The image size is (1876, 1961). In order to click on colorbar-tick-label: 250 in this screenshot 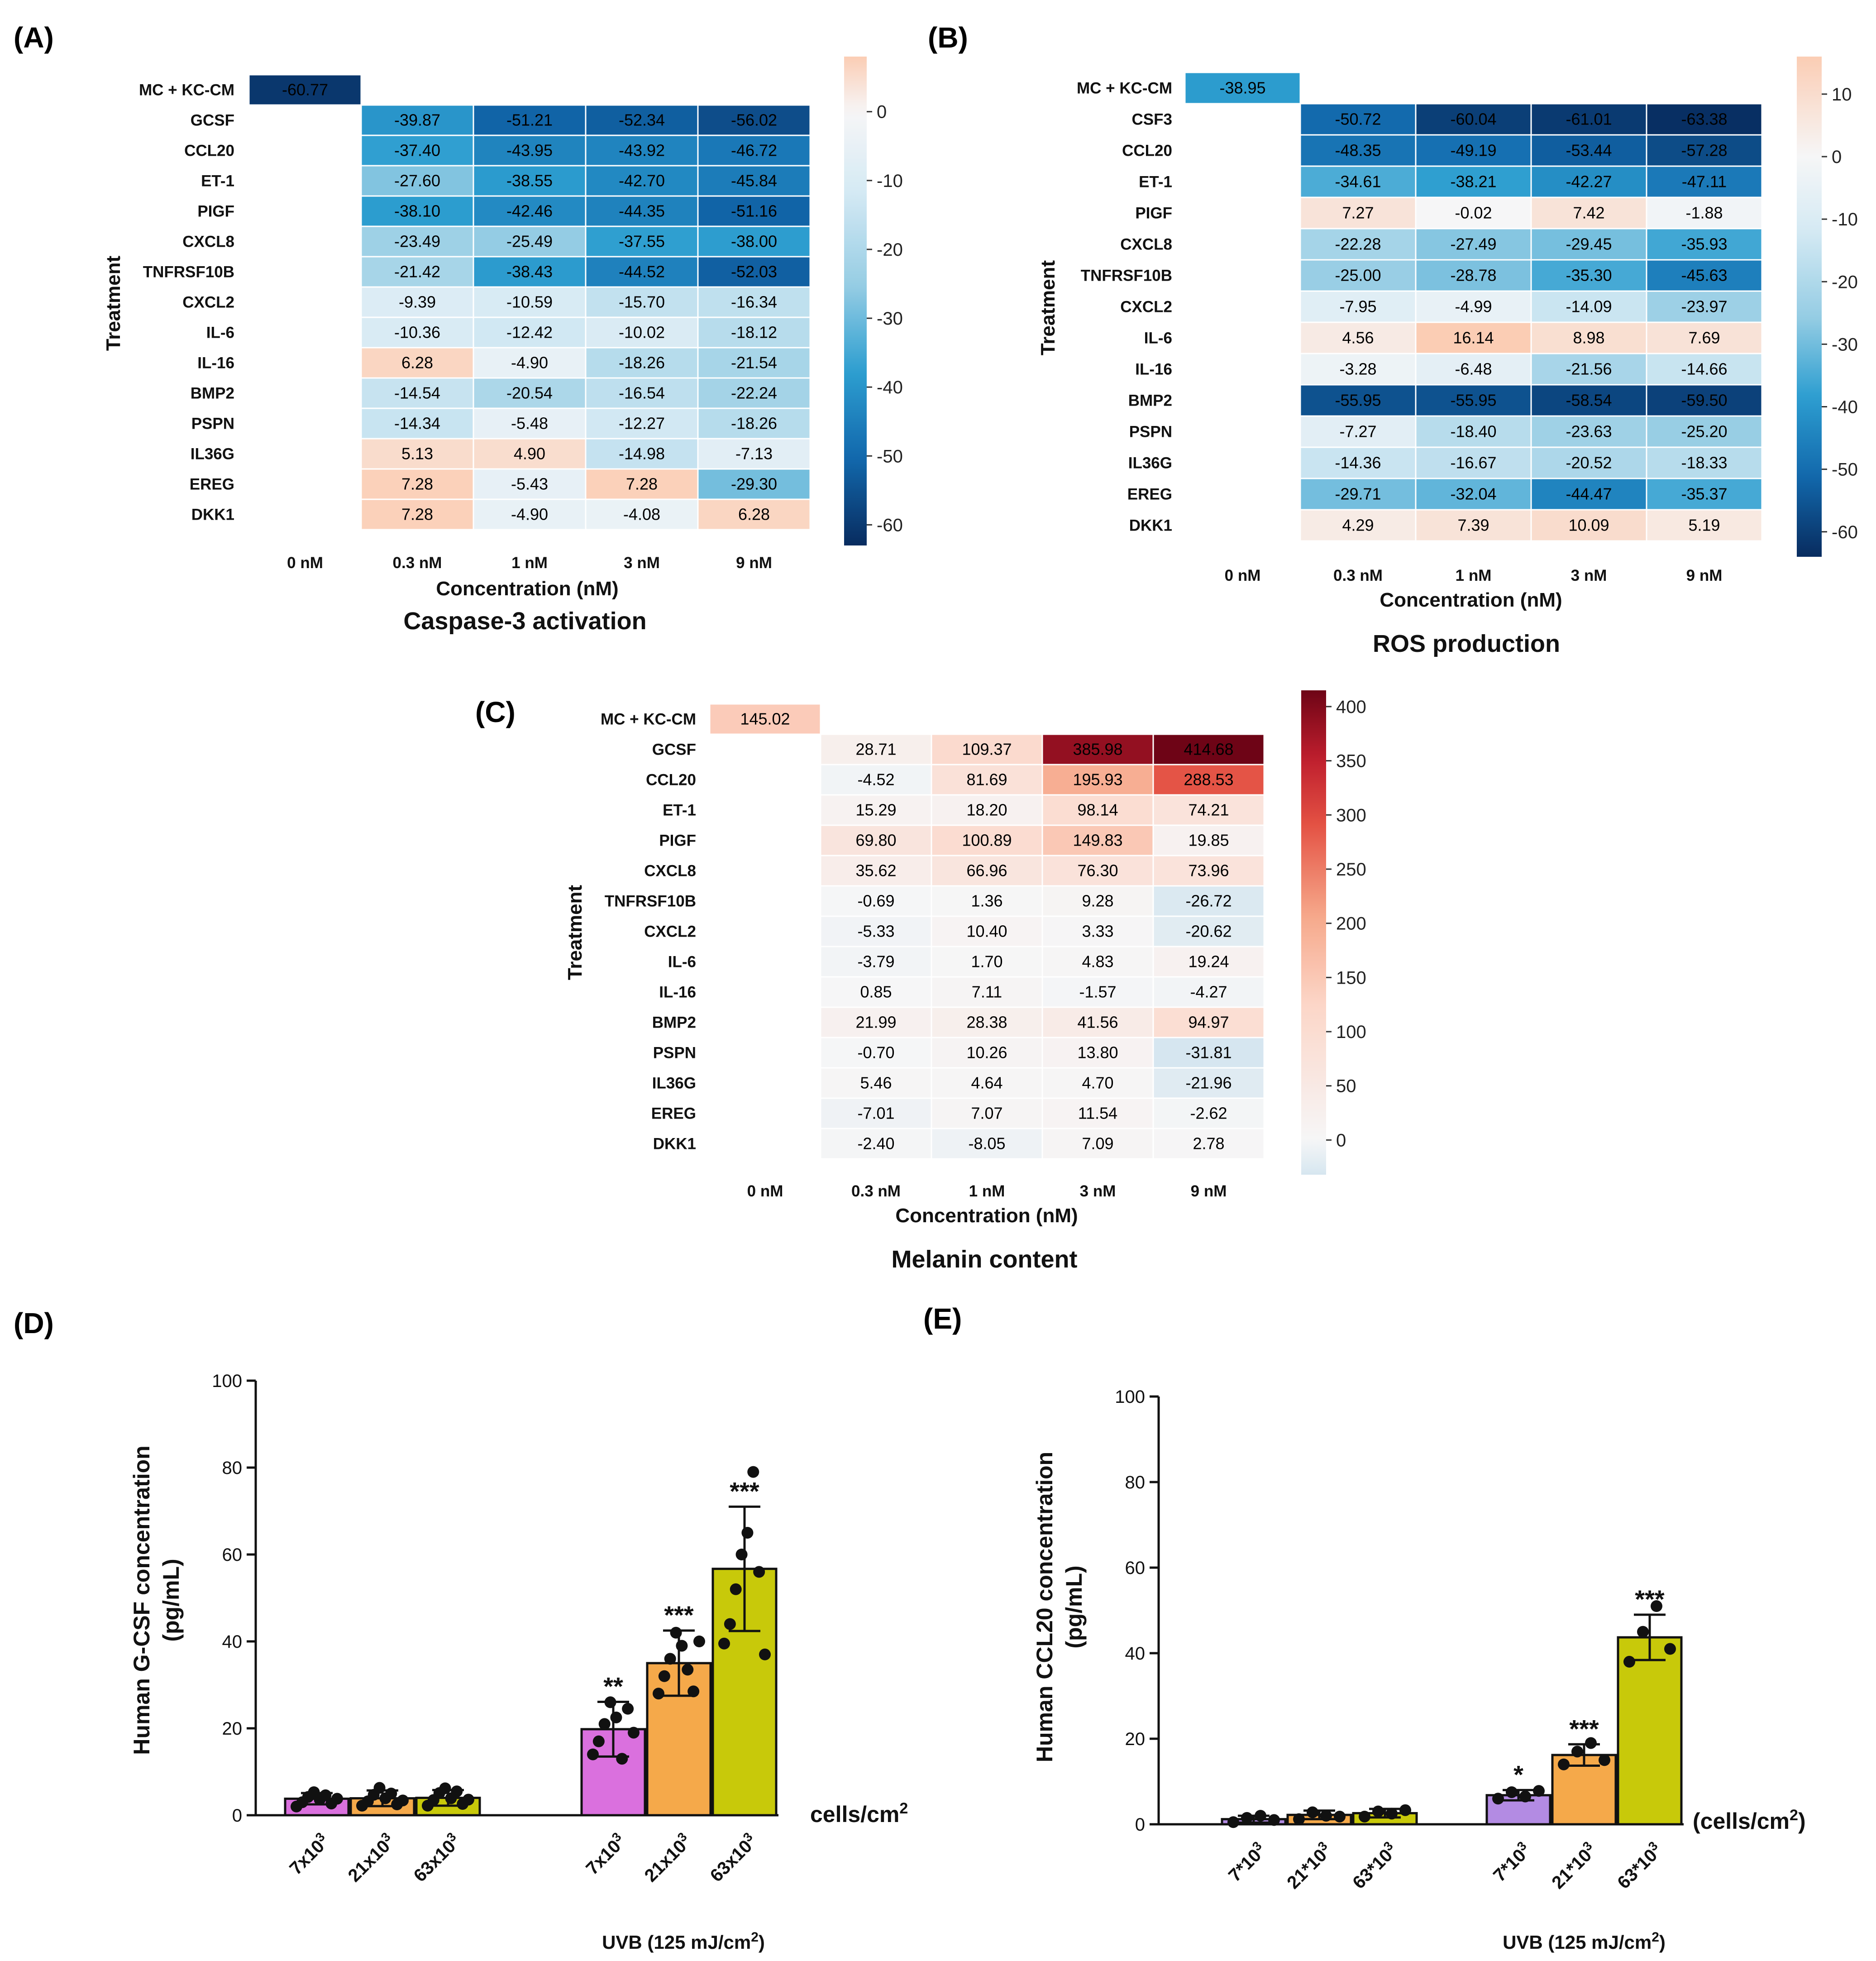, I will do `click(1351, 870)`.